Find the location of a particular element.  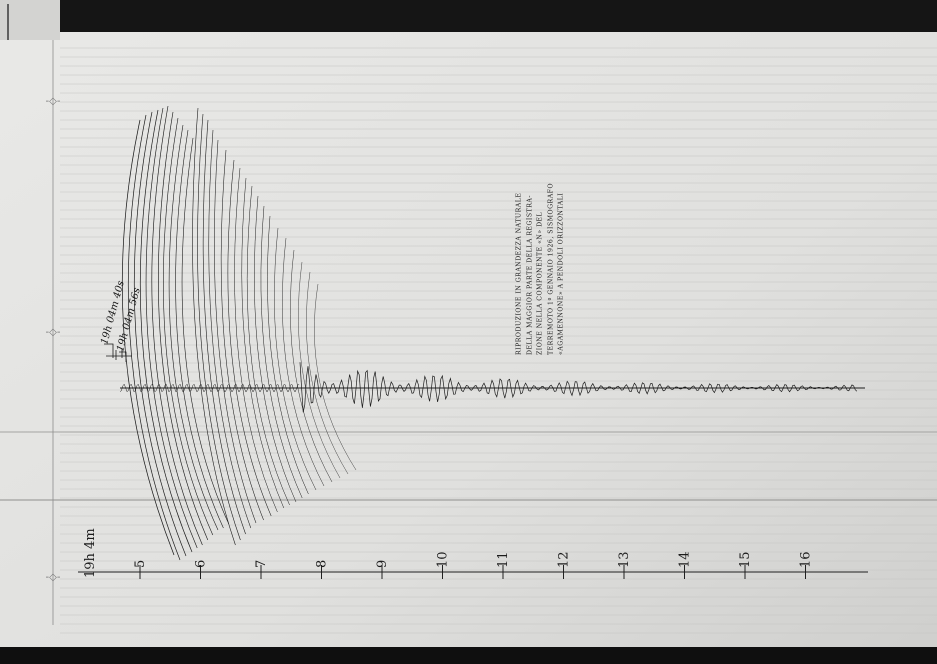

caption-line: DELLA MAGGIOR PARTE DELLA REGISTRA- is located at coordinates (530, 275).